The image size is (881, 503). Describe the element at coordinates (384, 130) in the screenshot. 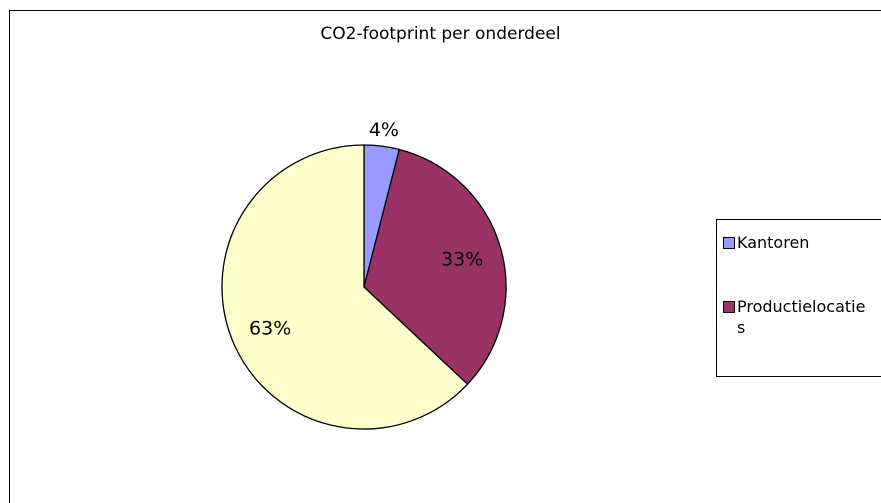

I see `data-label-kantoren: 4%` at that location.